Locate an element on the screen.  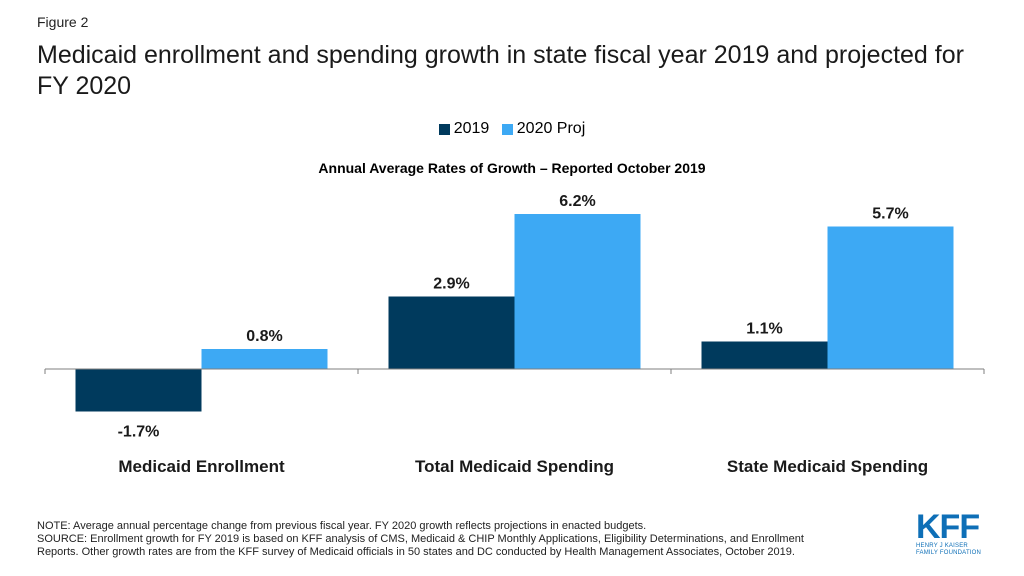
legend-item-2019: 2019 is located at coordinates (464, 129).